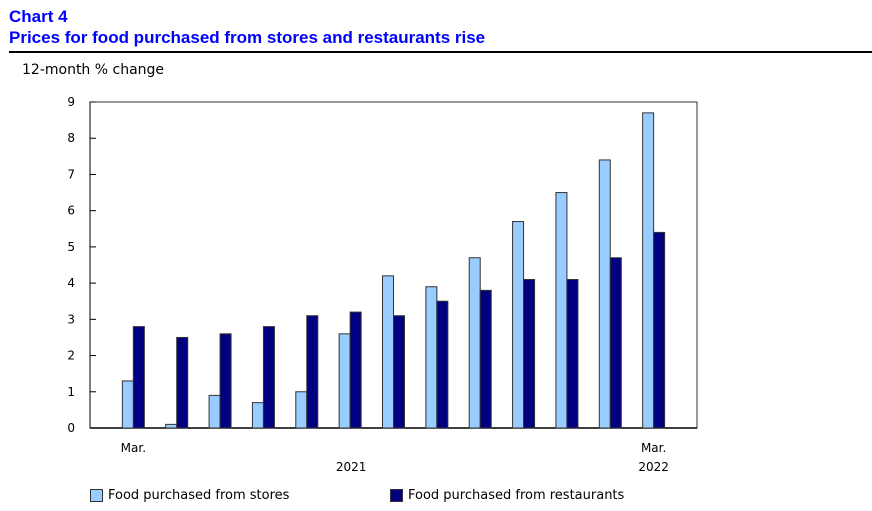 The image size is (872, 511). What do you see at coordinates (93, 70) in the screenshot?
I see `y-axis-unit-label: 12-month % change` at bounding box center [93, 70].